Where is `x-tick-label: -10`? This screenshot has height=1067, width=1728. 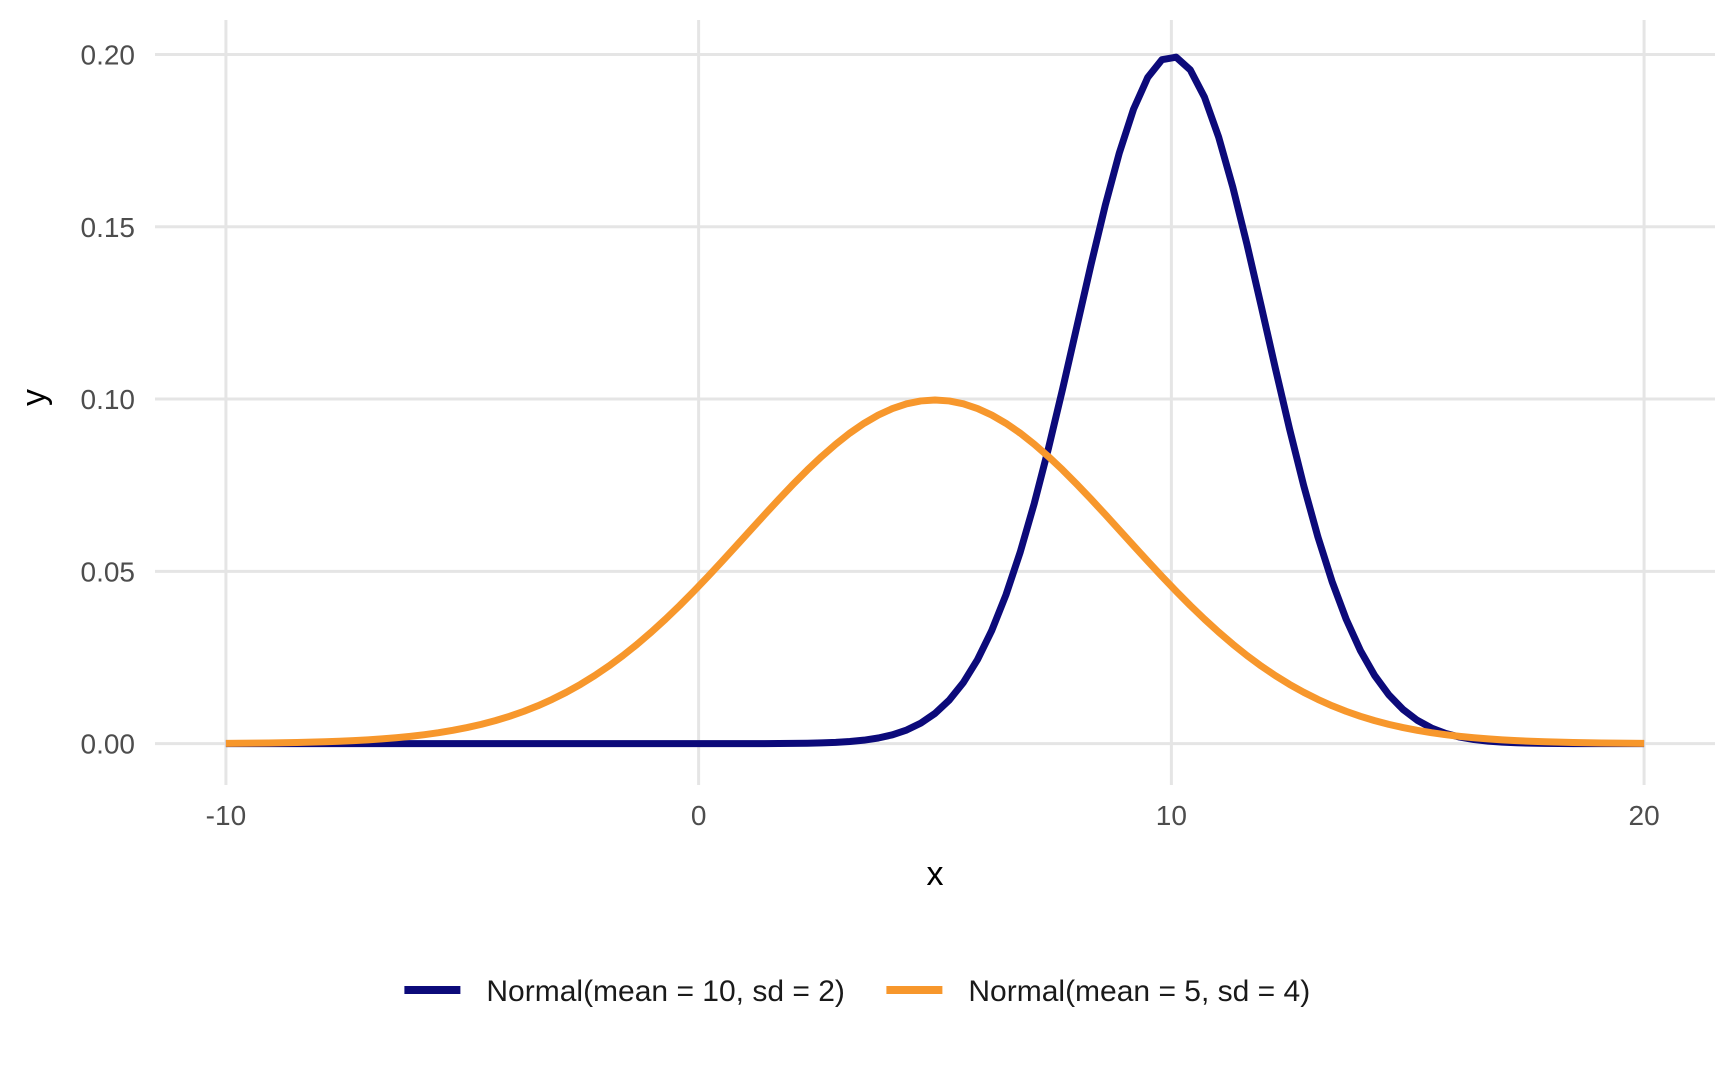
x-tick-label: -10 is located at coordinates (226, 815).